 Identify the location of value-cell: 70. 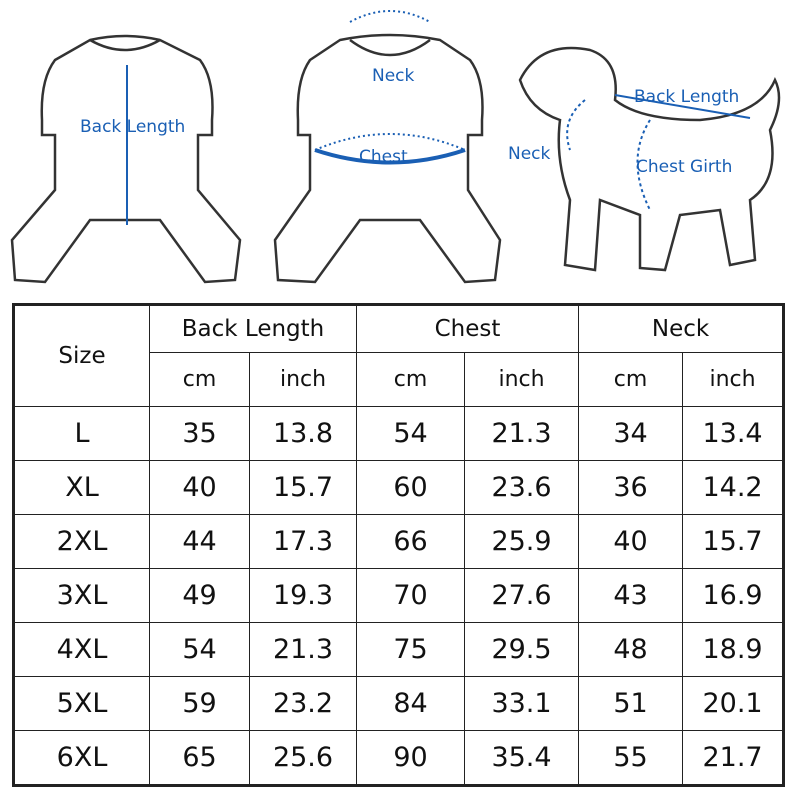
(411, 595).